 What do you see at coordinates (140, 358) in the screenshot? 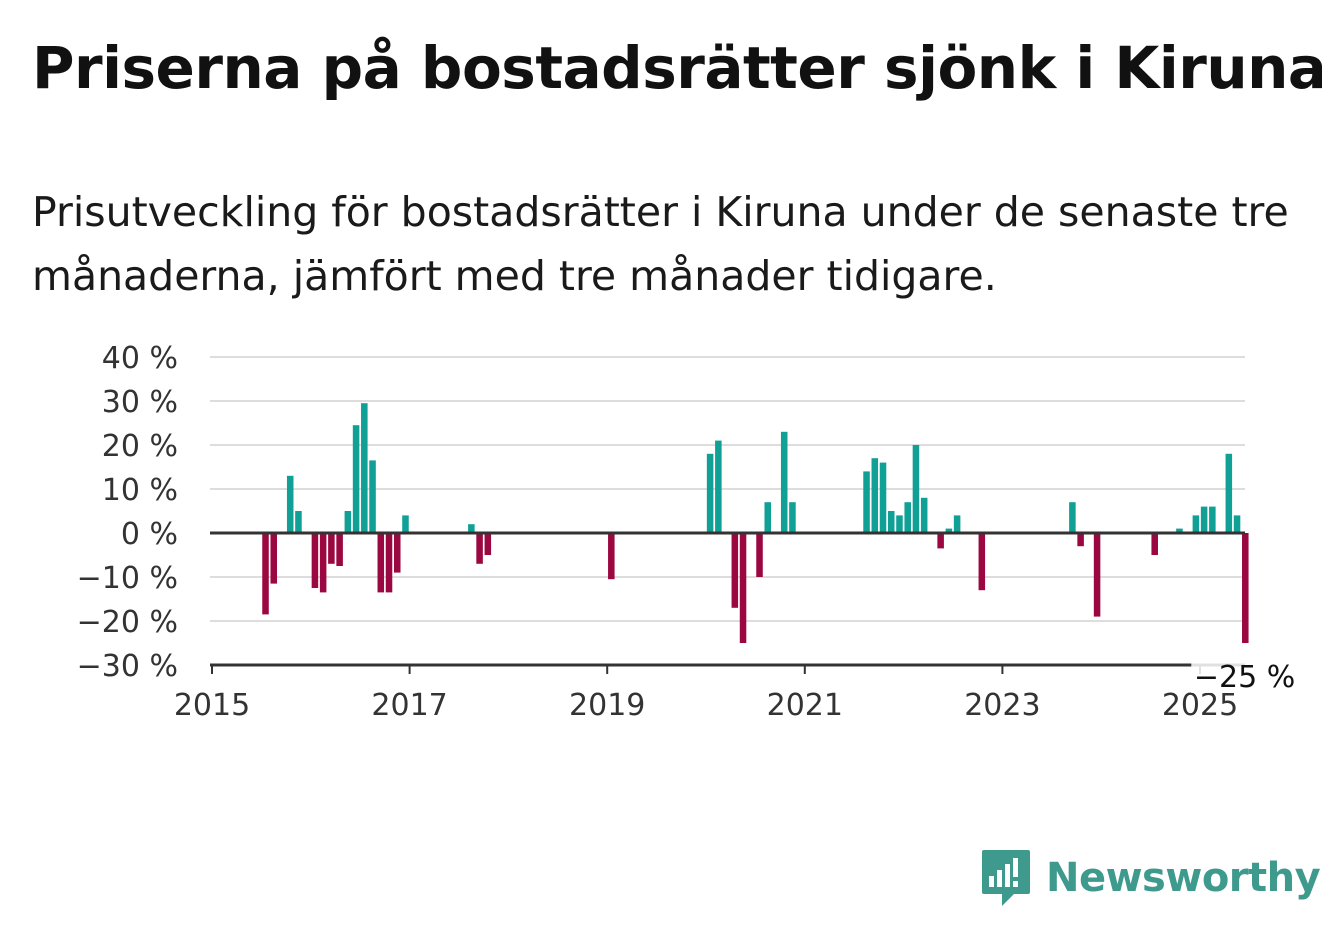
I see `y-tick-label: 40 %` at bounding box center [140, 358].